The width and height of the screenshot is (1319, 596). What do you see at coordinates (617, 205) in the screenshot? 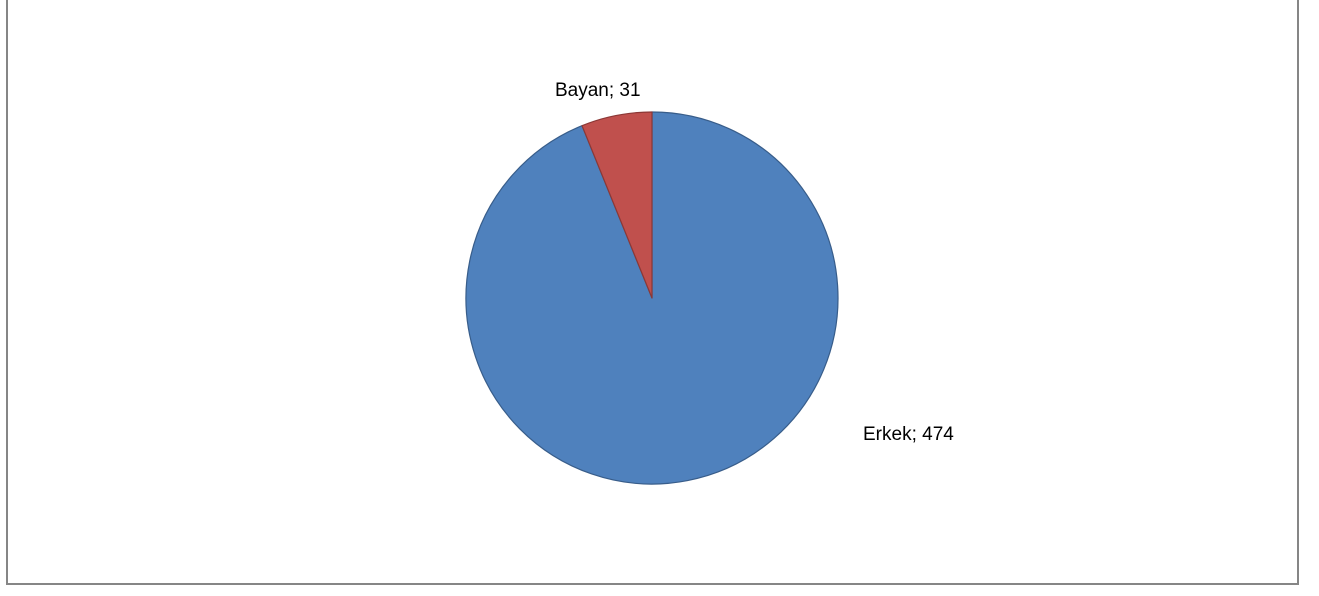
I see `pie-slice-bayan` at bounding box center [617, 205].